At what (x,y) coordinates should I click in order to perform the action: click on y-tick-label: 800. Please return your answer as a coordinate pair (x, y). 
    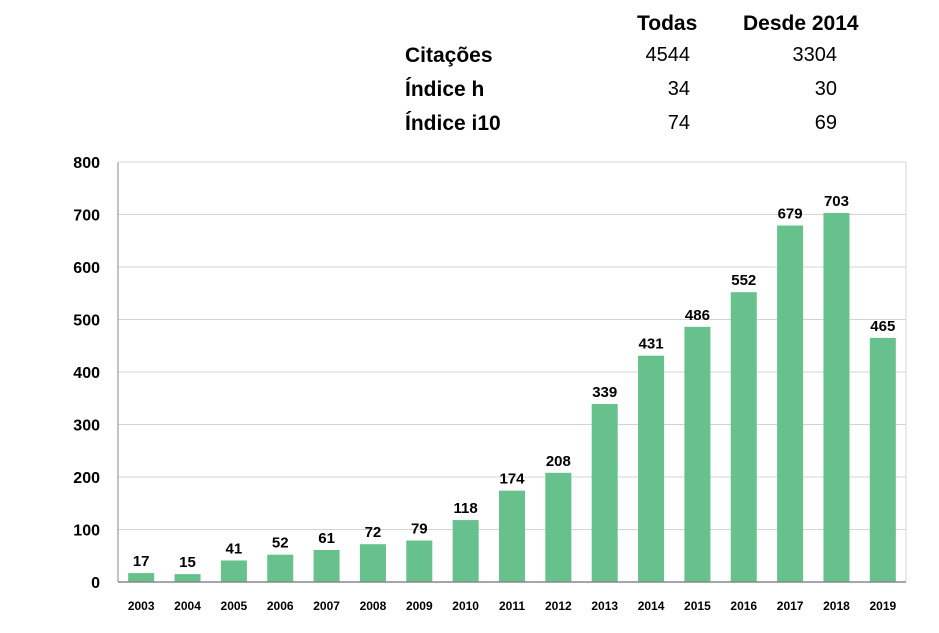
    Looking at the image, I should click on (86, 163).